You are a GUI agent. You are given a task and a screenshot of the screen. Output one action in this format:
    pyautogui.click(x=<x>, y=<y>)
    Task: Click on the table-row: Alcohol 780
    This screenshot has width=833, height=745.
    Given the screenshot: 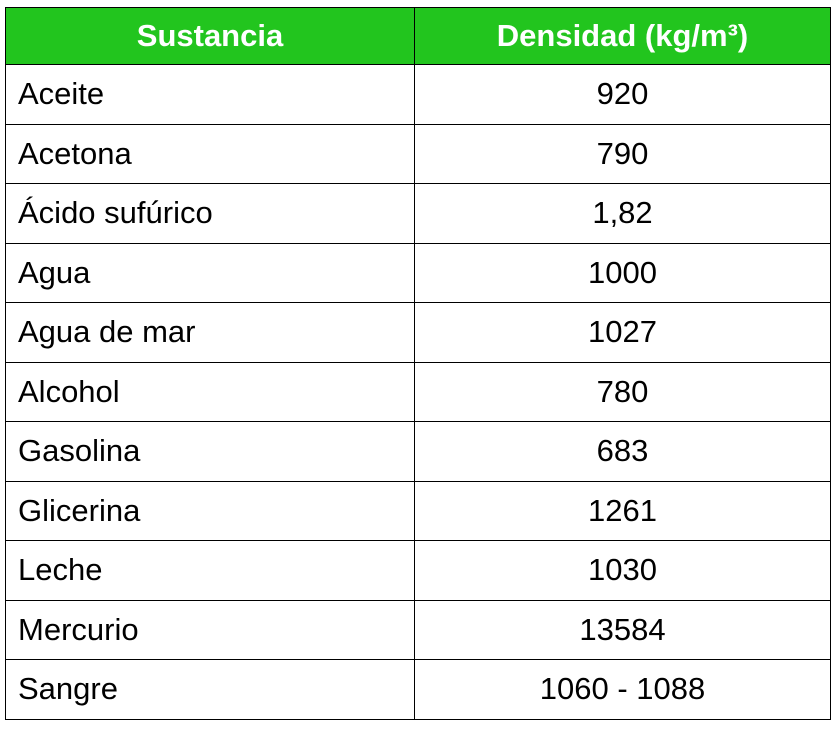 What is the action you would take?
    pyautogui.click(x=418, y=391)
    